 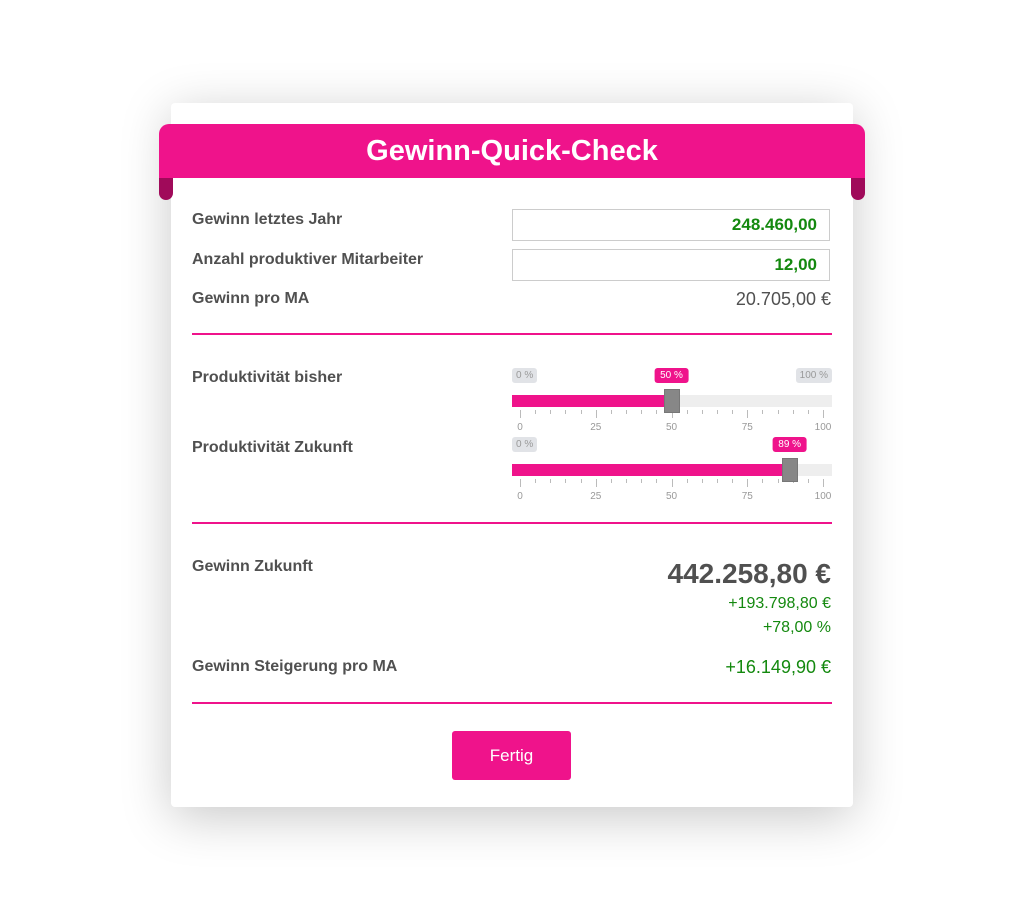 What do you see at coordinates (671, 265) in the screenshot?
I see `mitarbeiter-input: 12,00` at bounding box center [671, 265].